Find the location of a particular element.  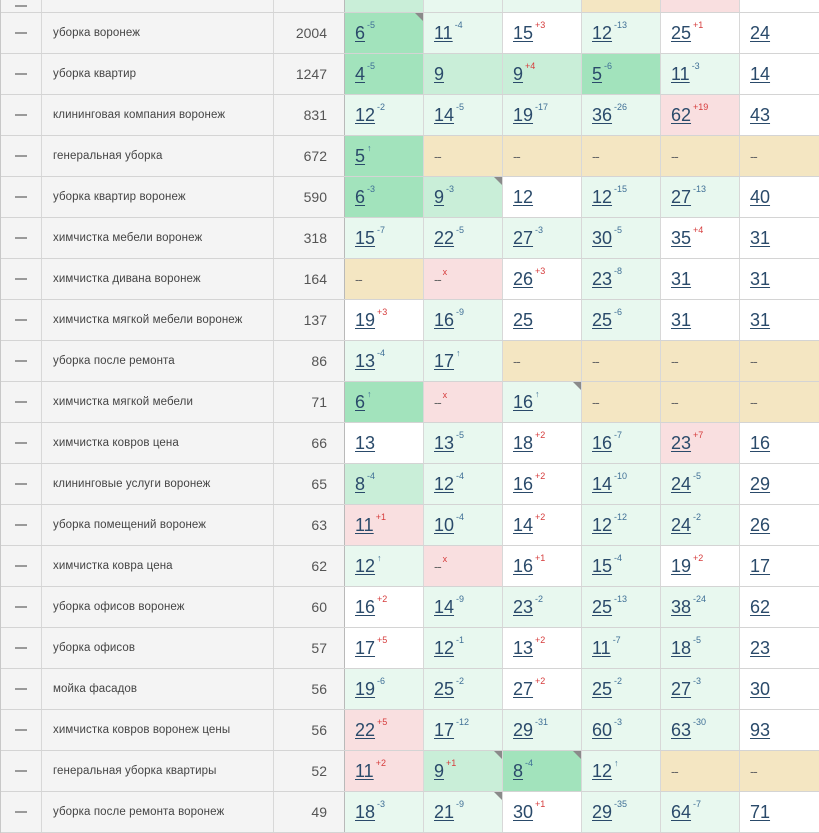

position-link: 93 is located at coordinates (760, 729).